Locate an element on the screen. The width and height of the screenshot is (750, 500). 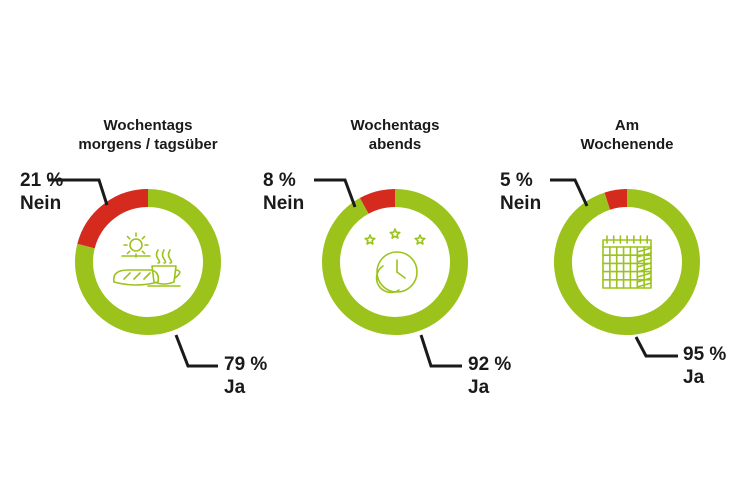
chart-title-line: Am is located at coordinates (627, 125).